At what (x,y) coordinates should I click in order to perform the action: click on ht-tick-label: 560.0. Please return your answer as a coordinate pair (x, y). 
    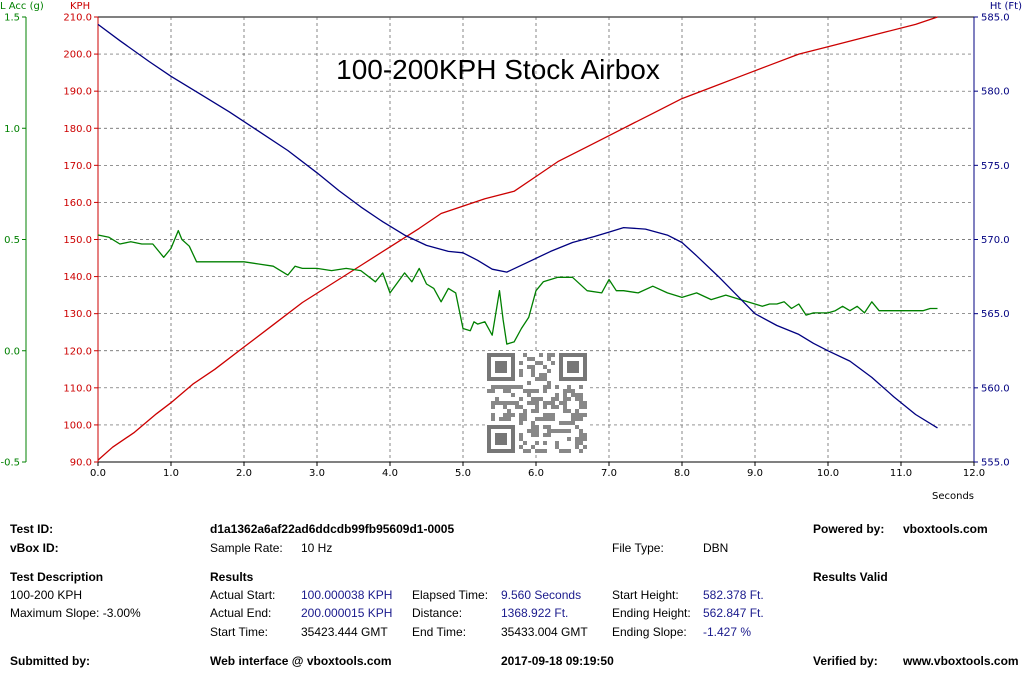
    Looking at the image, I should click on (995, 388).